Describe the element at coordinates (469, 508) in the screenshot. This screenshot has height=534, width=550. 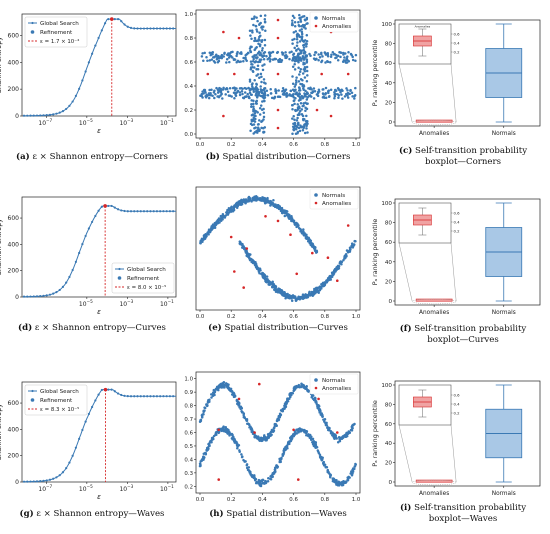
I see `caption-text: Self-transition probability` at that location.